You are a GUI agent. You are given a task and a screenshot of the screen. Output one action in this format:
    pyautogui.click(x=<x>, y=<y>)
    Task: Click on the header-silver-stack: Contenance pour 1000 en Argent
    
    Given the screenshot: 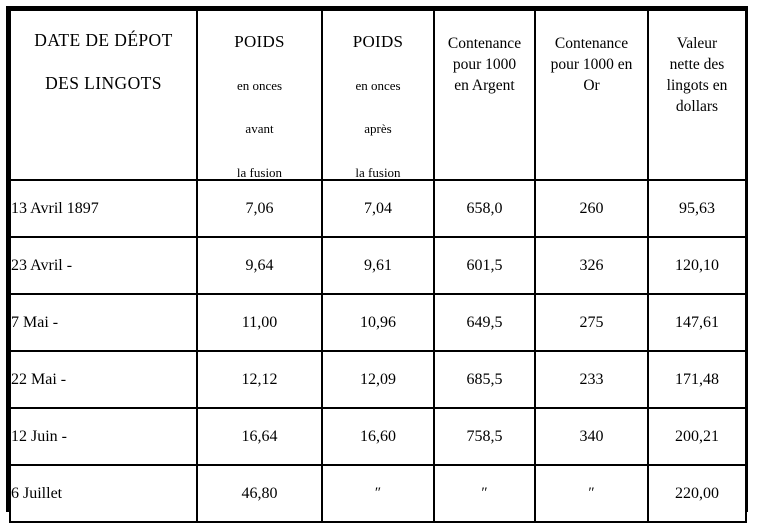 What is the action you would take?
    pyautogui.click(x=484, y=95)
    